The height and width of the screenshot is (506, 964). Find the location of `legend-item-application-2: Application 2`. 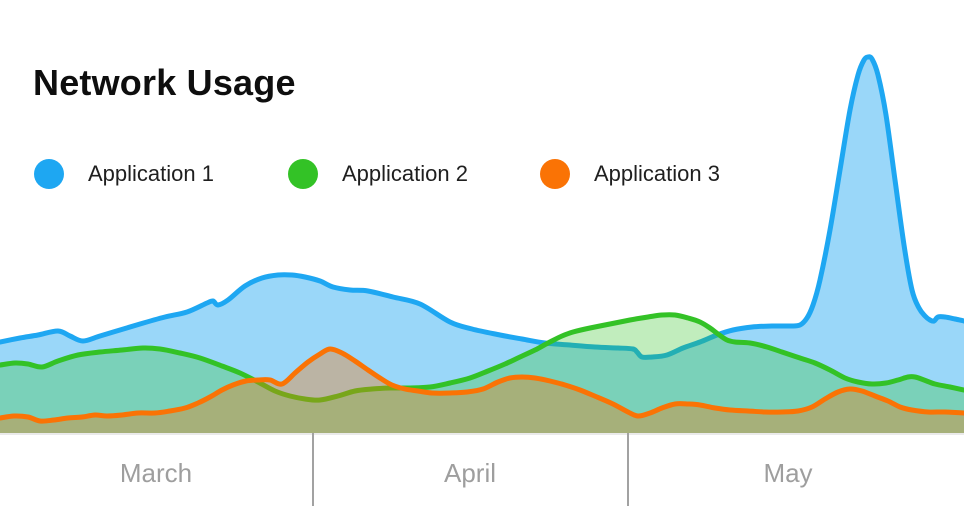

legend-item-application-2: Application 2 is located at coordinates (378, 174).